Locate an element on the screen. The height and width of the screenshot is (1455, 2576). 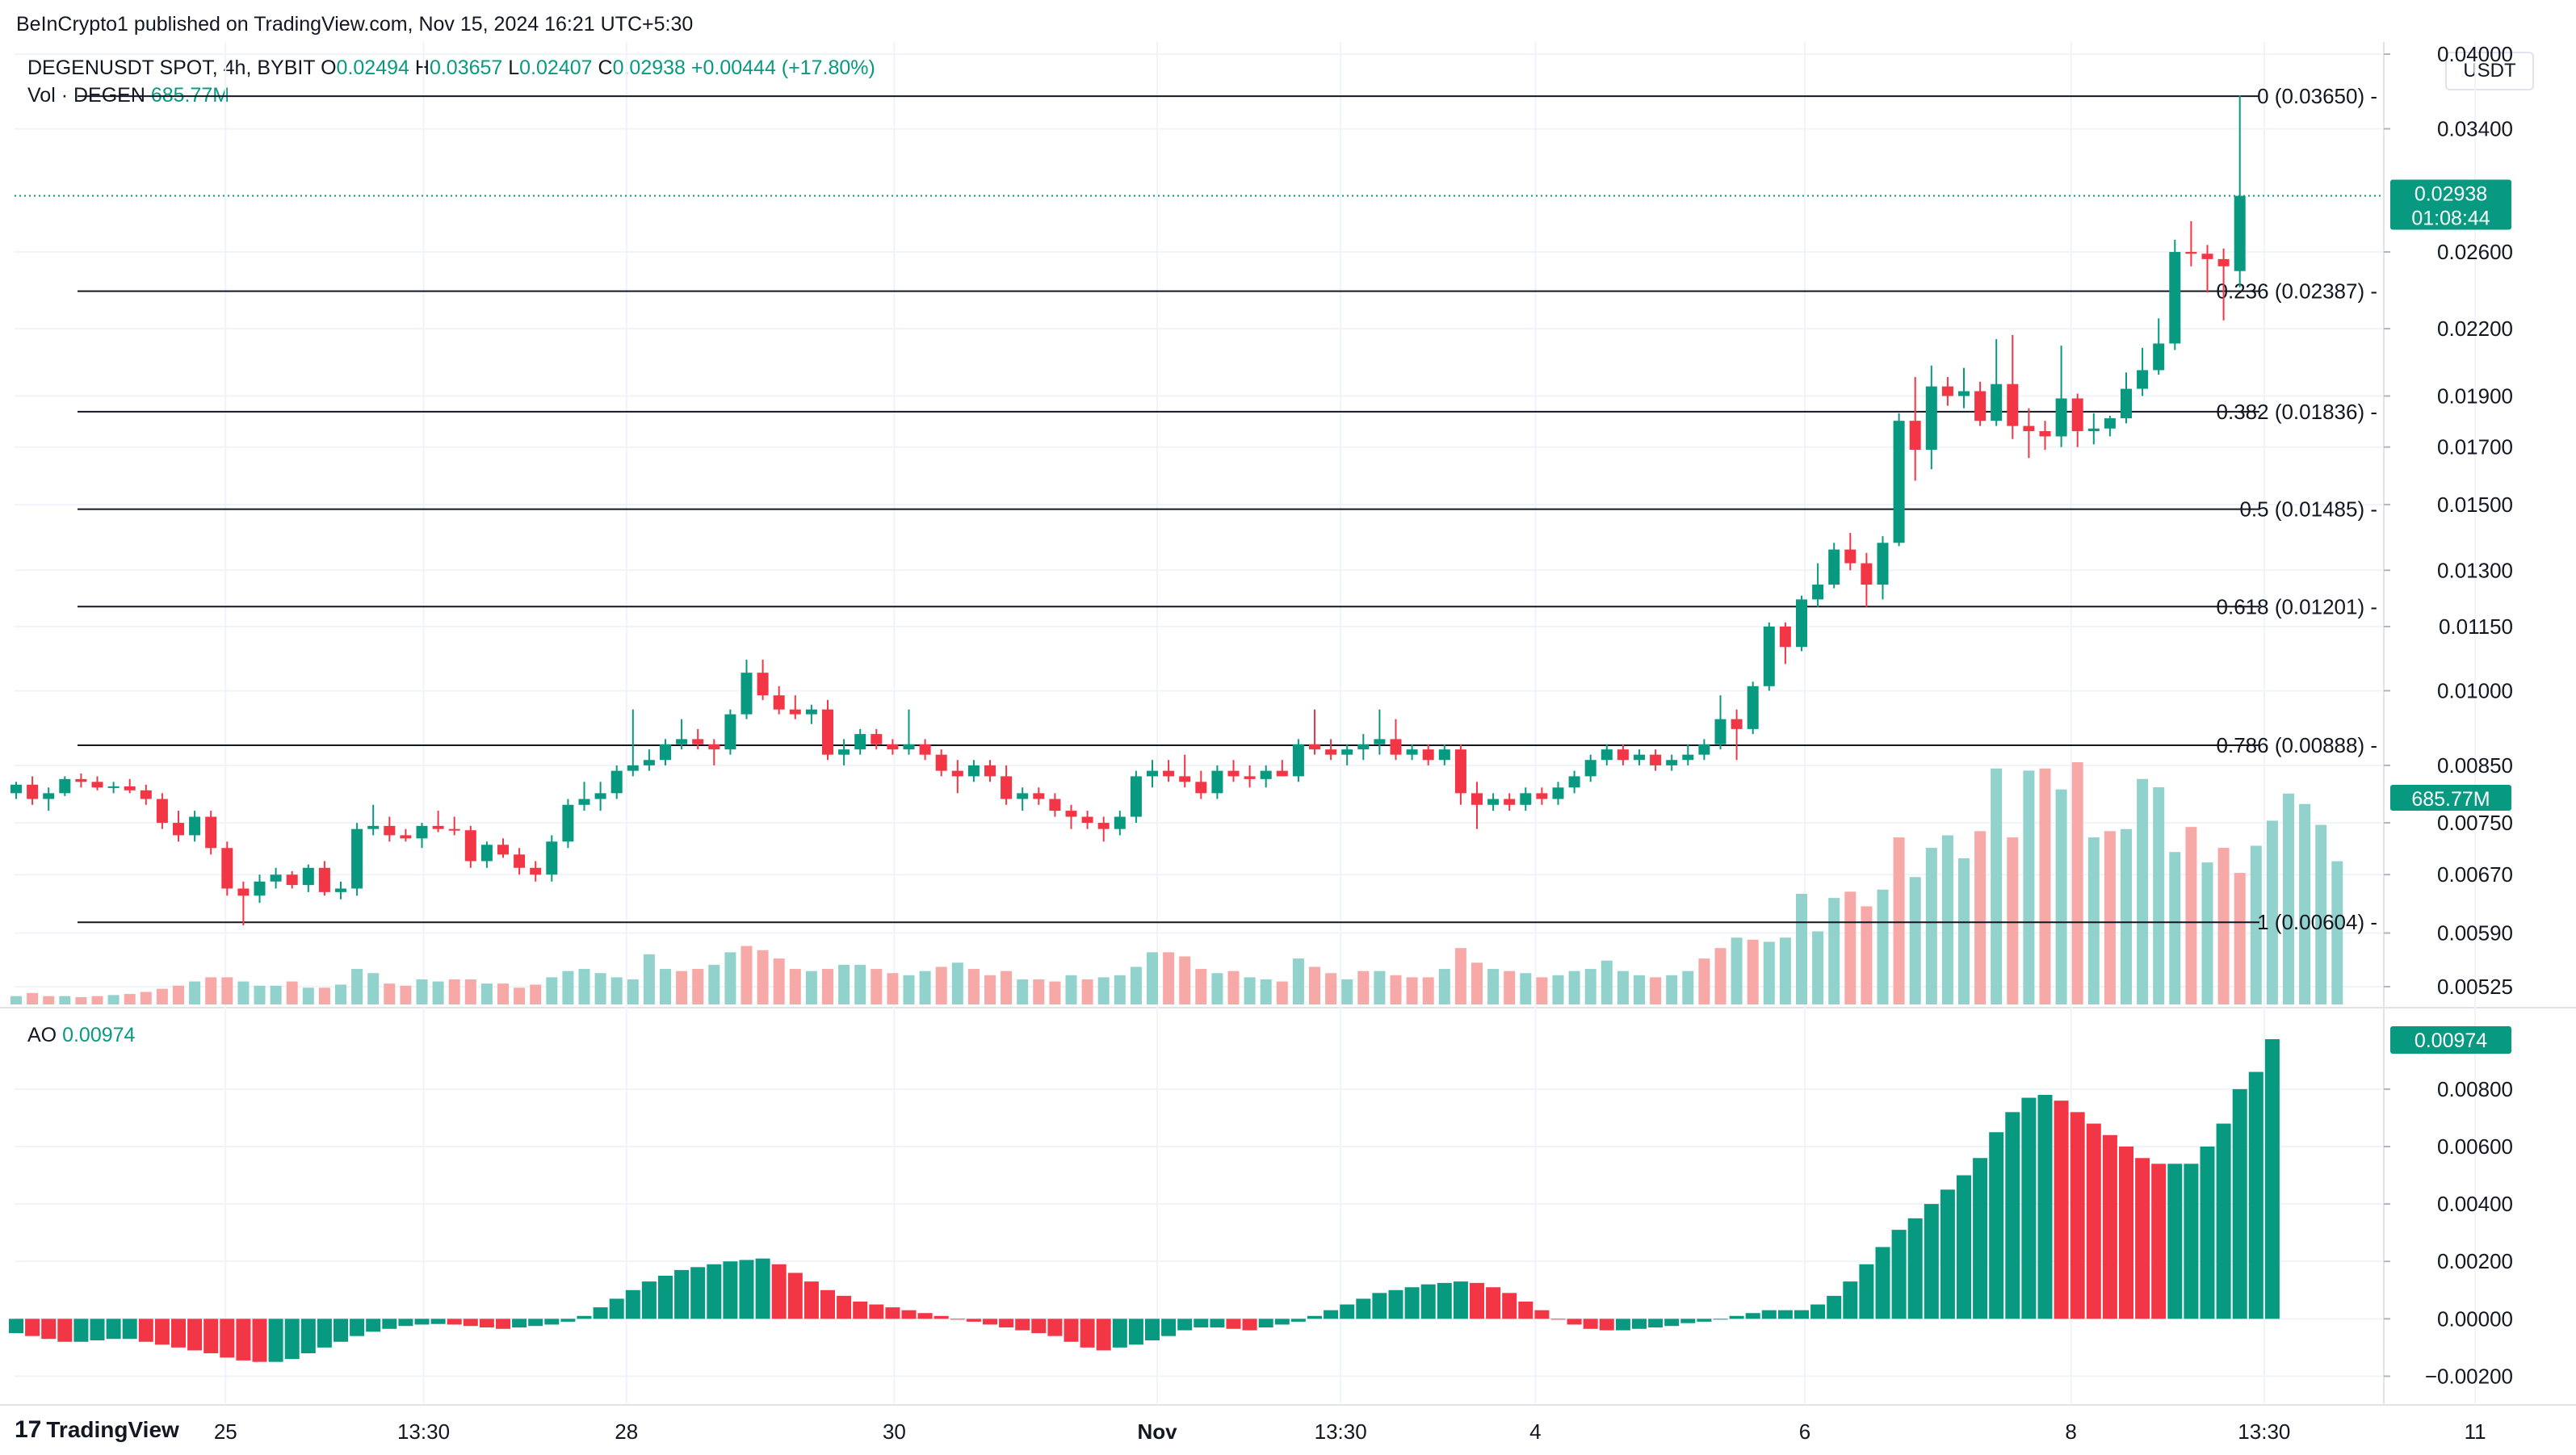
open-label: O is located at coordinates (329, 68).